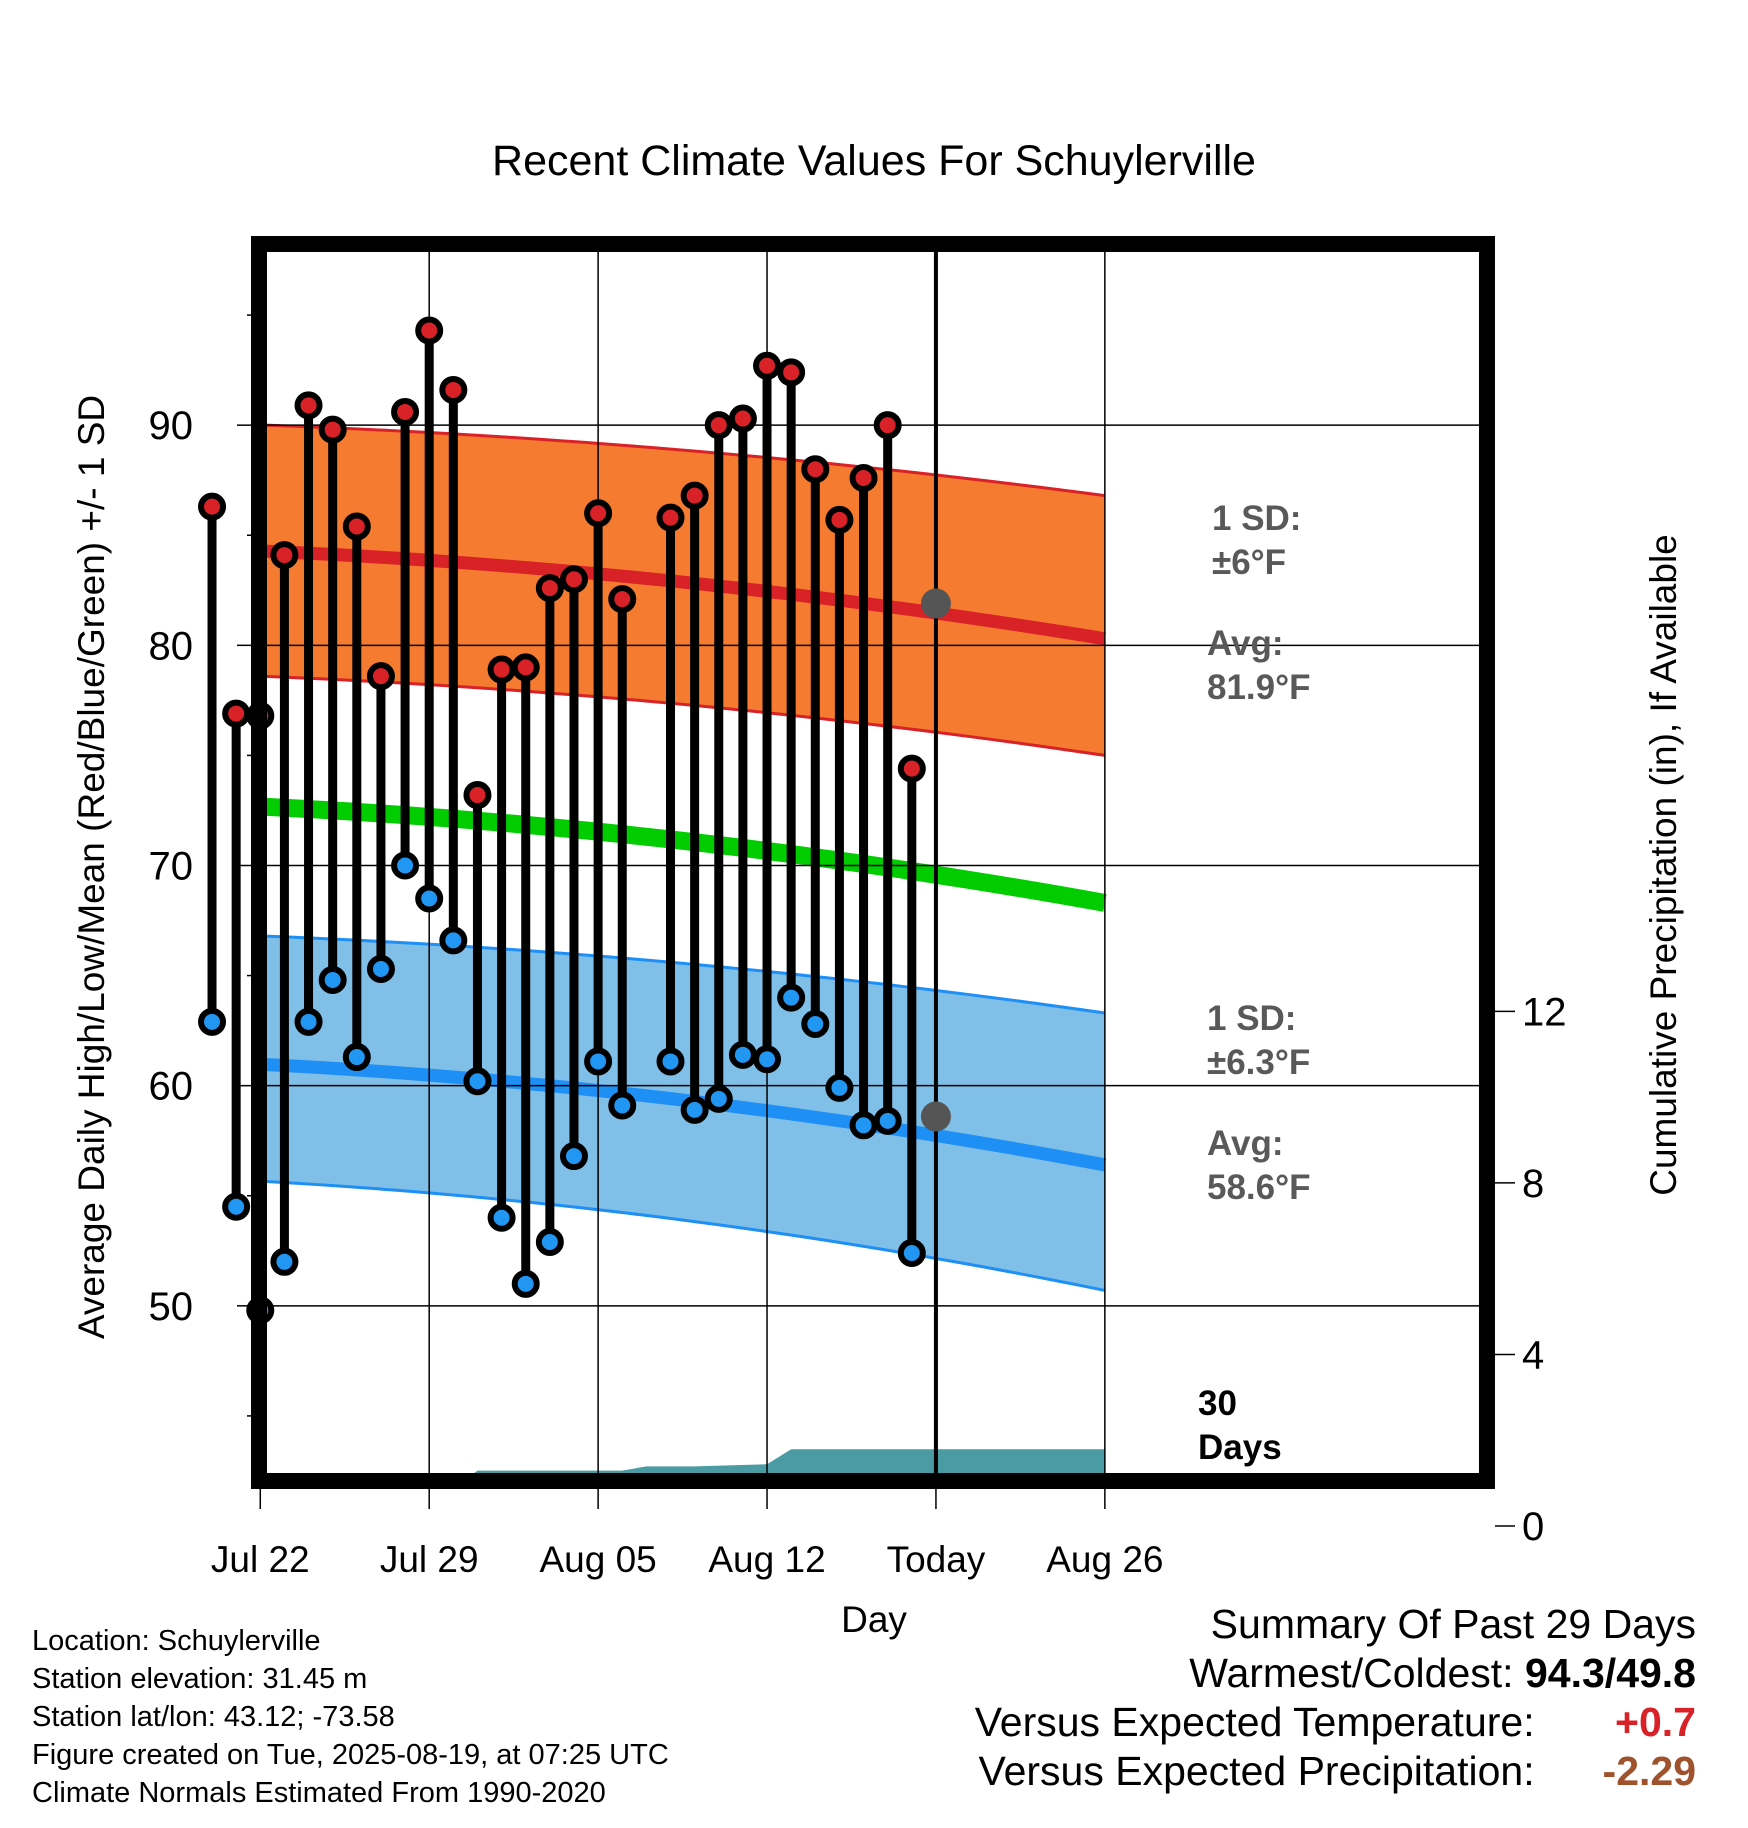 This screenshot has height=1828, width=1748. I want to click on warm-cold-label: Warmest/Coldest:, so click(1351, 1673).